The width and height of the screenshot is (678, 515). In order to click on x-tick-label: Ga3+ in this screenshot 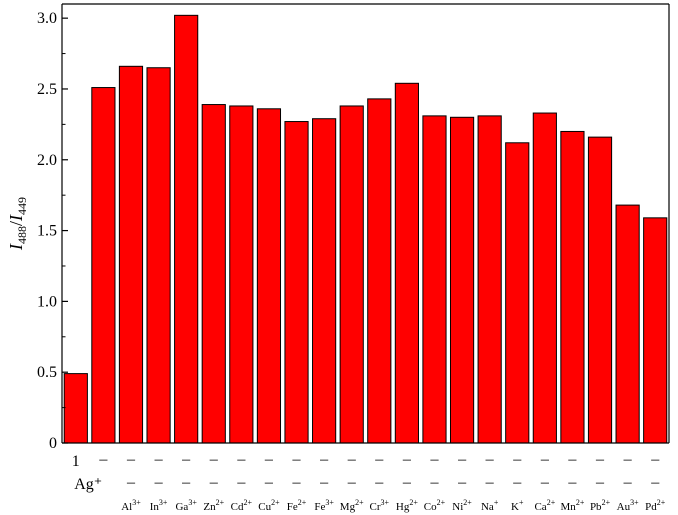, I will do `click(186, 505)`.